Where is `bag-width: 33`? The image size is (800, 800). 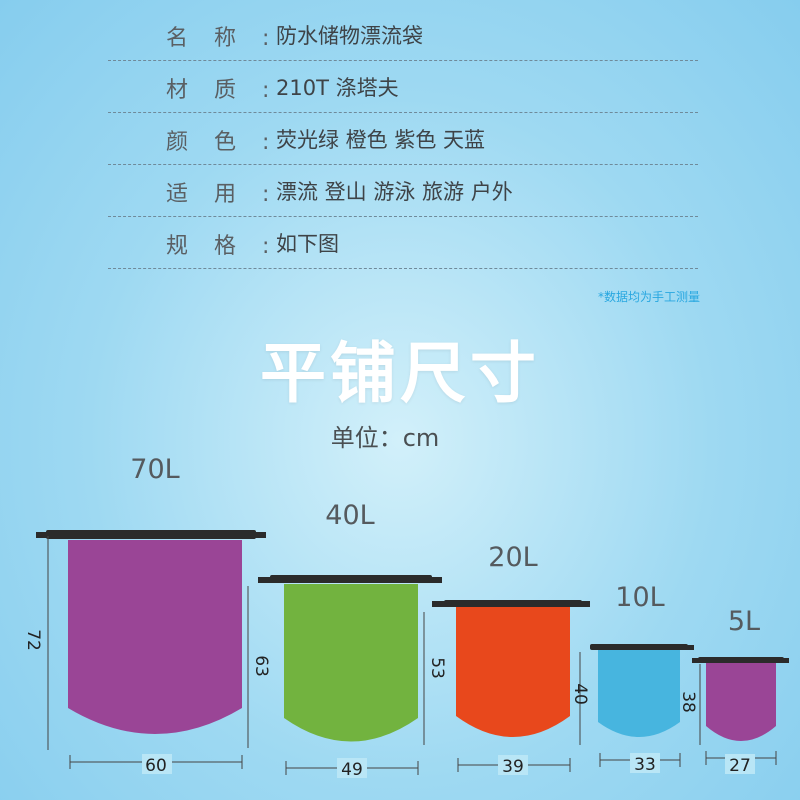
bag-width: 33 is located at coordinates (645, 765).